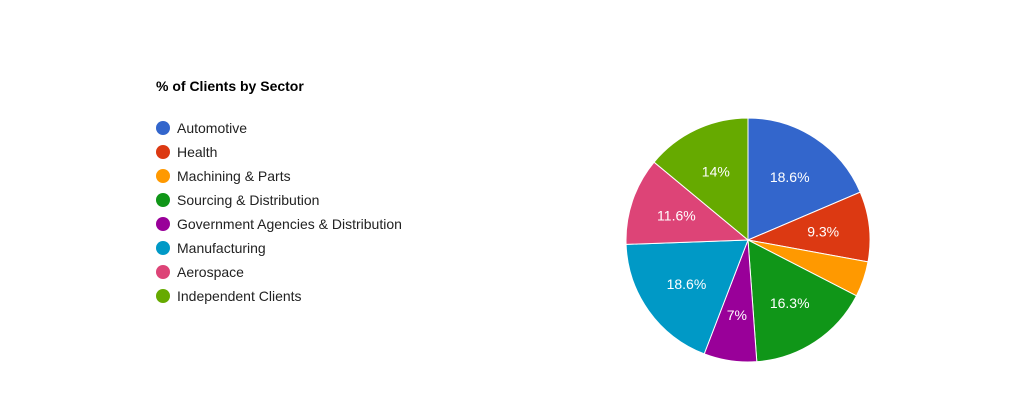 This screenshot has width=1026, height=401. What do you see at coordinates (230, 86) in the screenshot?
I see `chart-title: % of Clients by Sector` at bounding box center [230, 86].